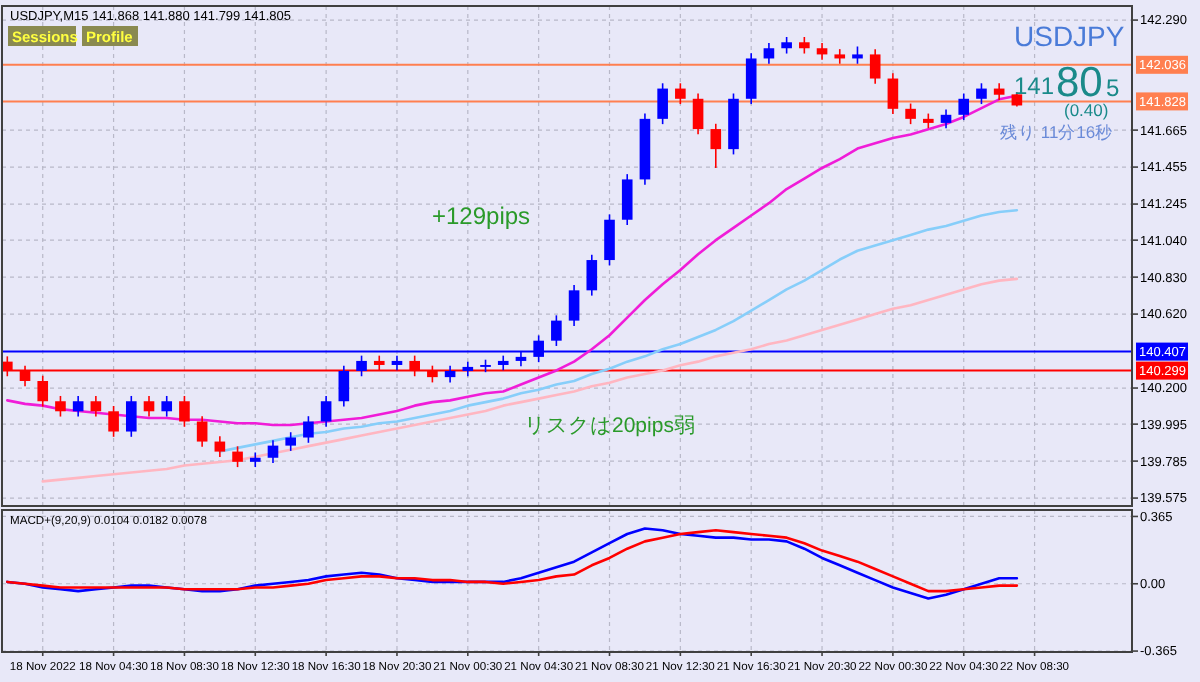 This screenshot has height=682, width=1200. What do you see at coordinates (1070, 36) in the screenshot?
I see `annotation: USDJPY` at bounding box center [1070, 36].